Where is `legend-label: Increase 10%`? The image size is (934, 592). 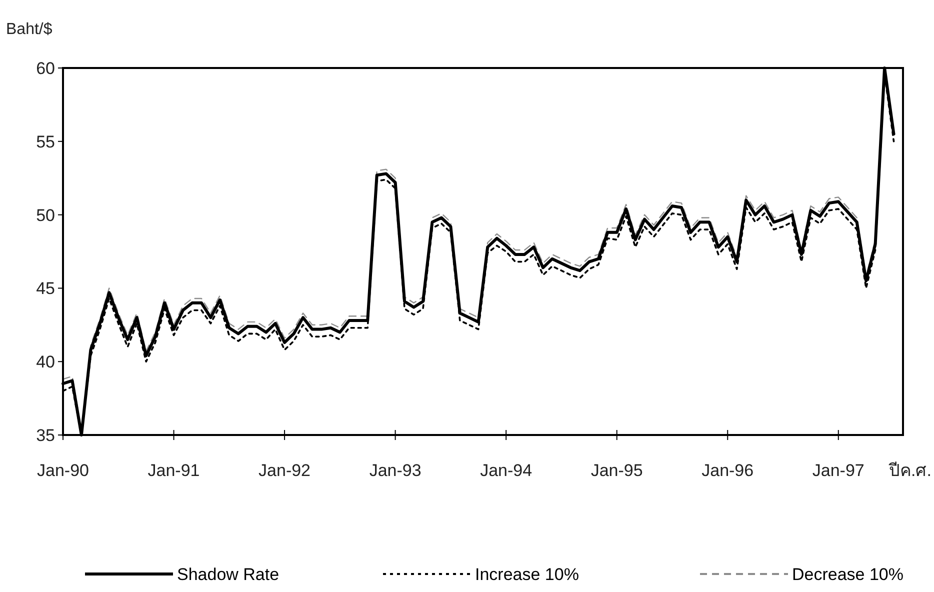 legend-label: Increase 10% is located at coordinates (527, 574).